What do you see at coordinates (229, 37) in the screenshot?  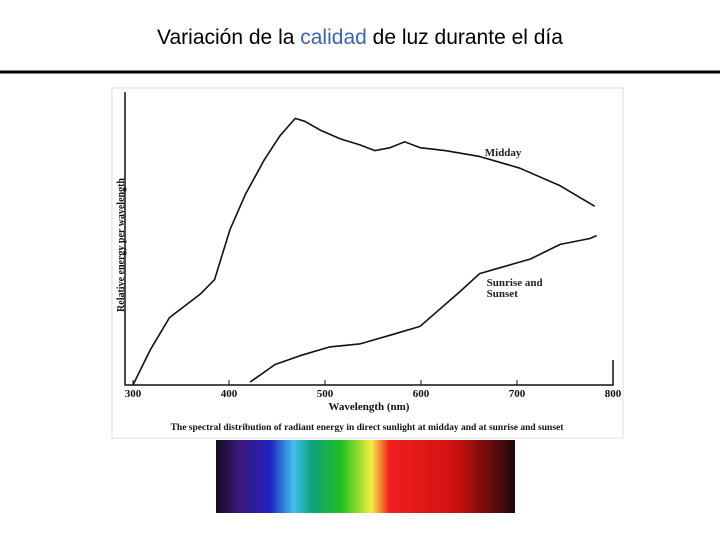 I see `title-part: Variación de la` at bounding box center [229, 37].